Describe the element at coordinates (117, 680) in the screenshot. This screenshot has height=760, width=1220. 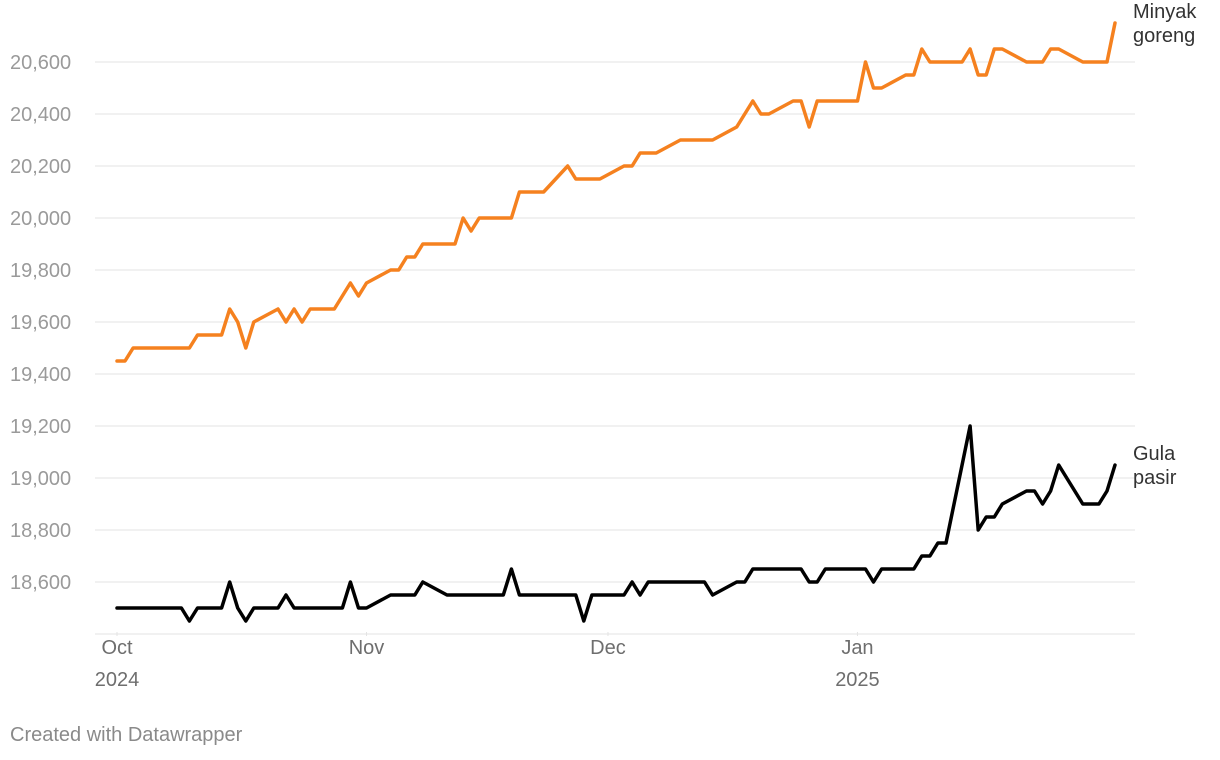
I see `x-tick-sublabel: 2024` at that location.